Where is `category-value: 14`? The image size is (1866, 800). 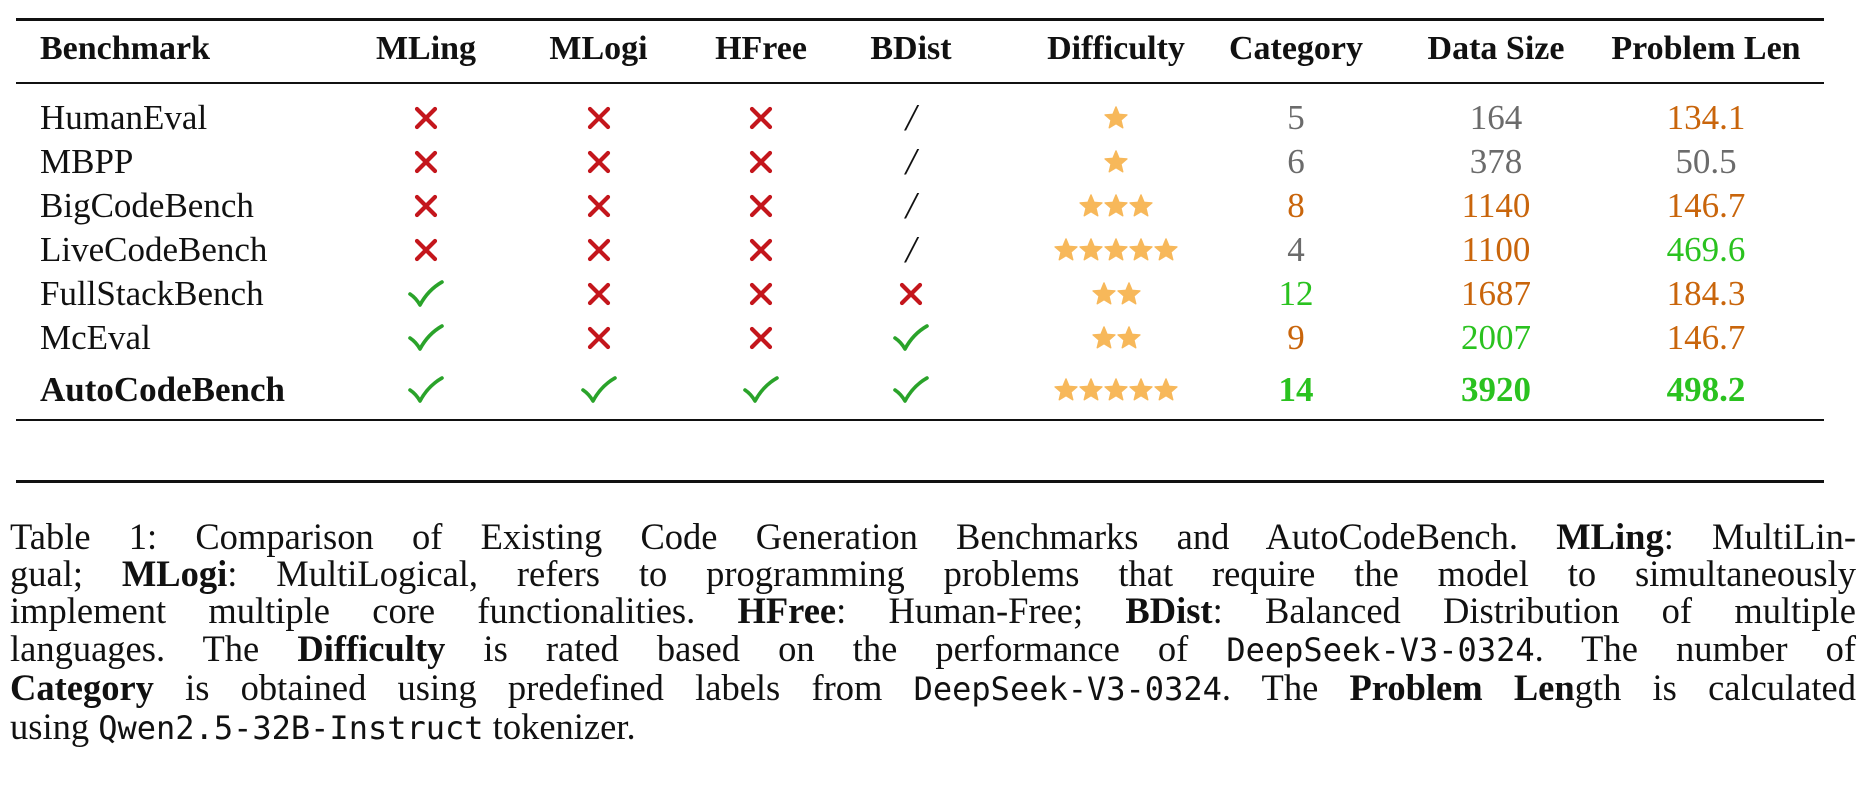 category-value: 14 is located at coordinates (1296, 389).